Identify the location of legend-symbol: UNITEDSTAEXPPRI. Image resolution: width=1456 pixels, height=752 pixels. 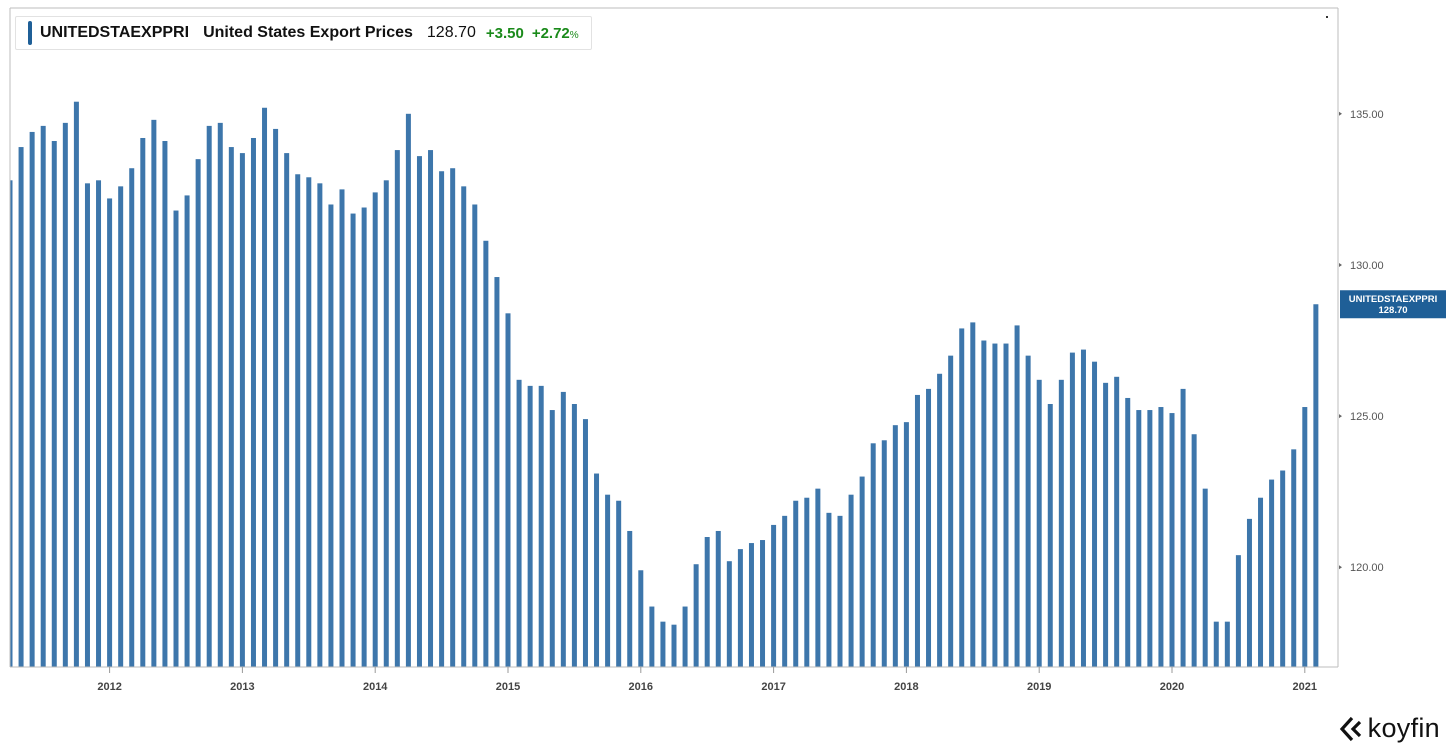
(115, 32).